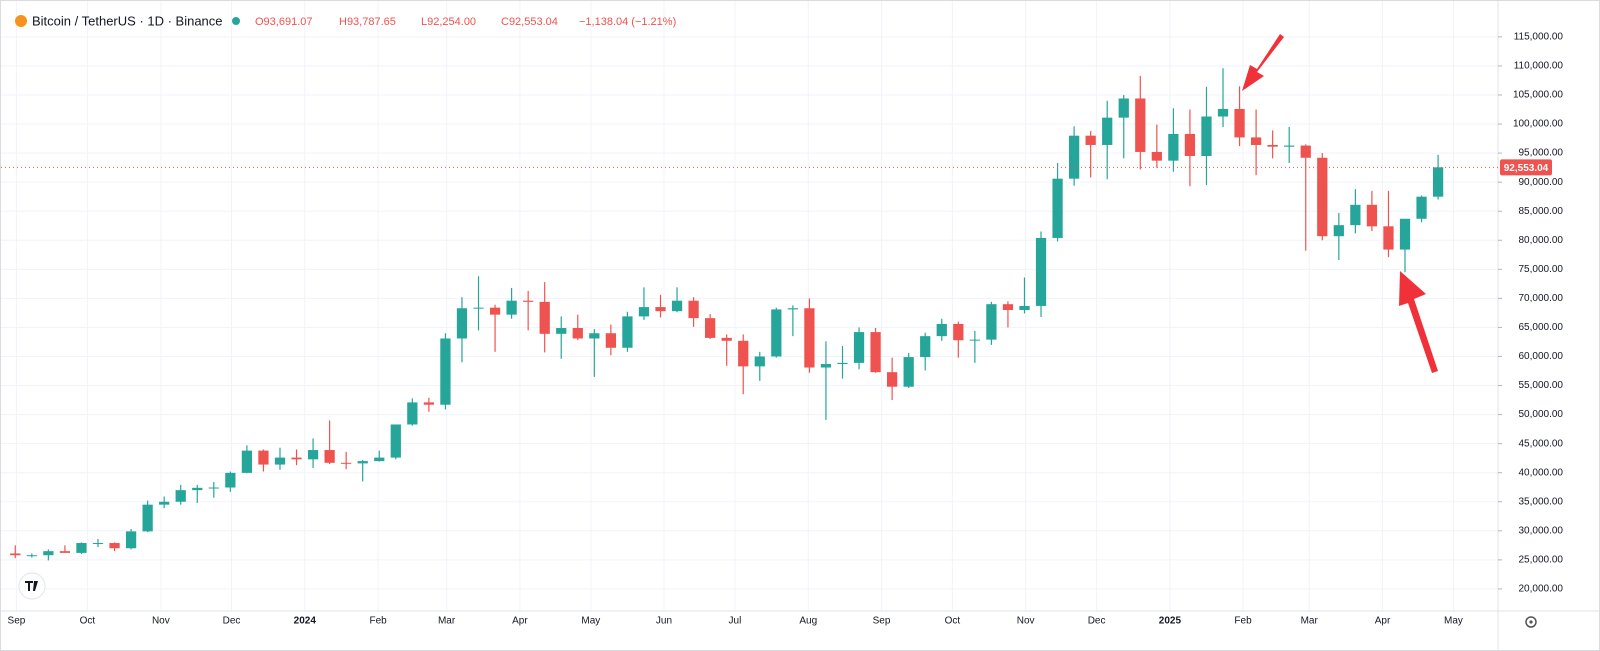 The image size is (1600, 651). Describe the element at coordinates (448, 22) in the screenshot. I see `ohlc-low: L92,254.00` at that location.